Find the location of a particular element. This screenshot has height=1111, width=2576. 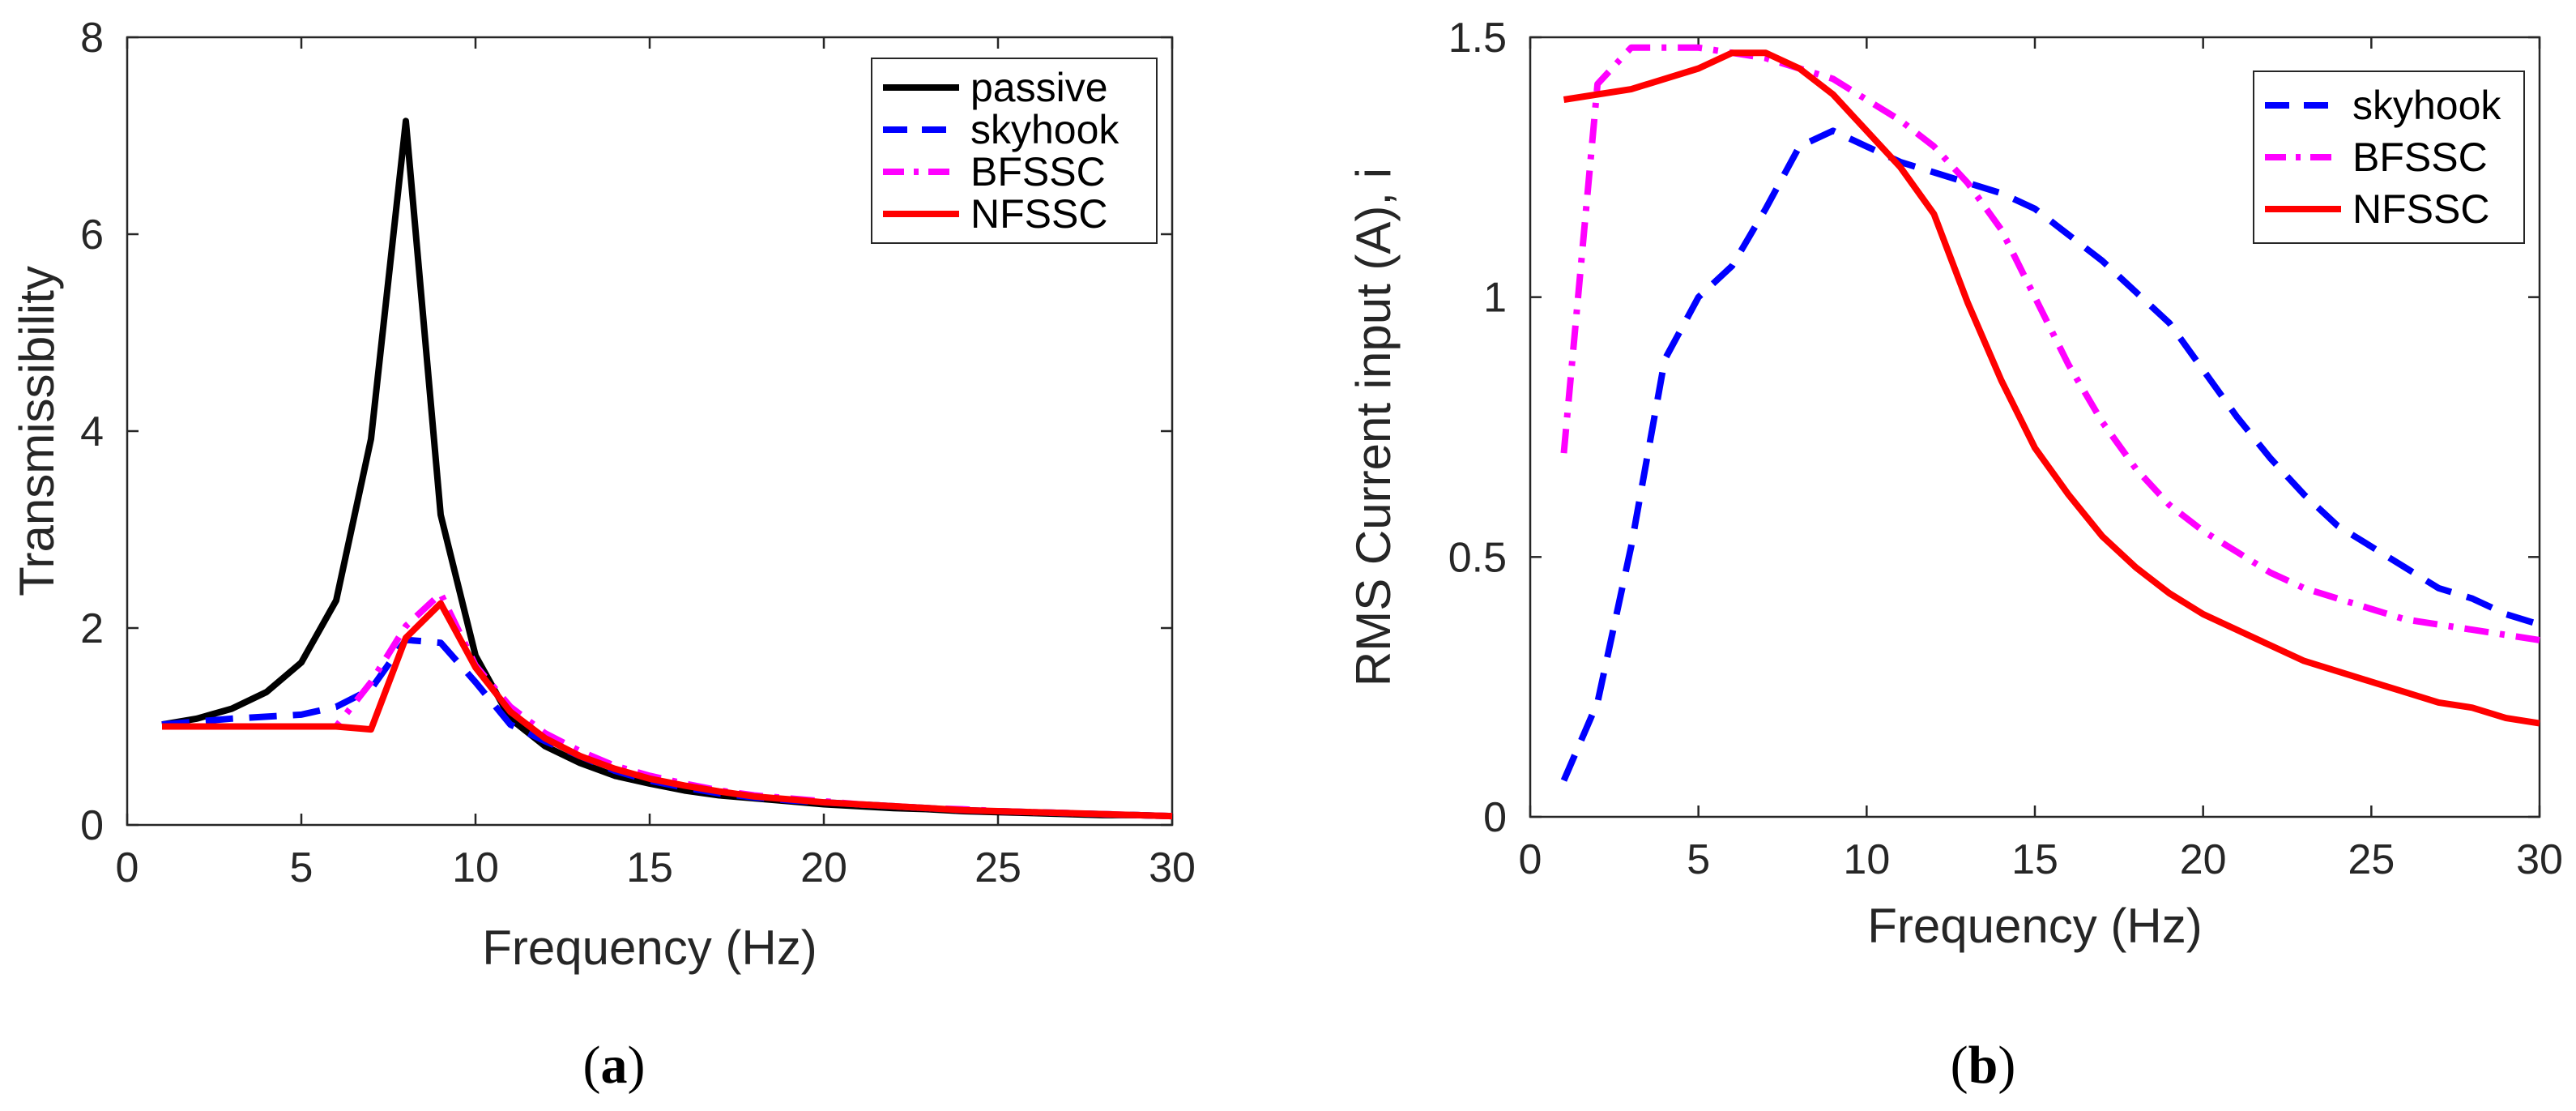

legend-label-passive: passive is located at coordinates (1039, 88).